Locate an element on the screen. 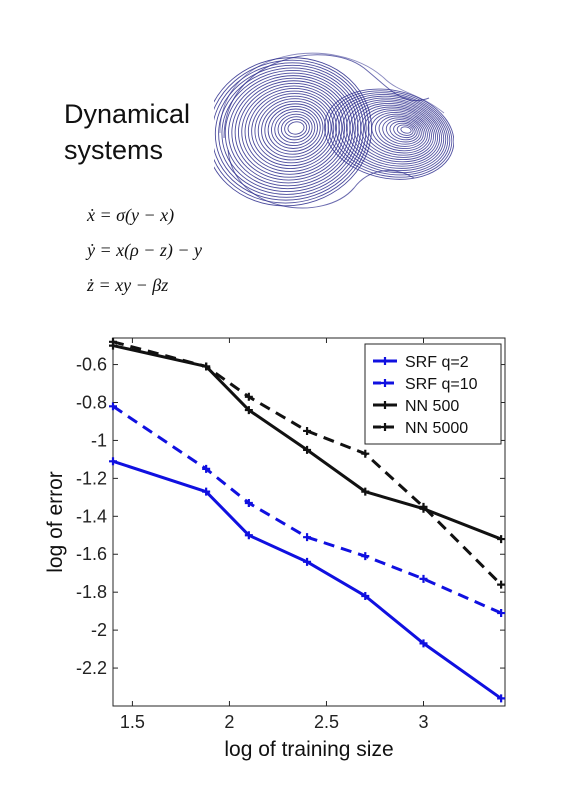 The height and width of the screenshot is (792, 584). y-tick-label: -2.2 is located at coordinates (91, 668).